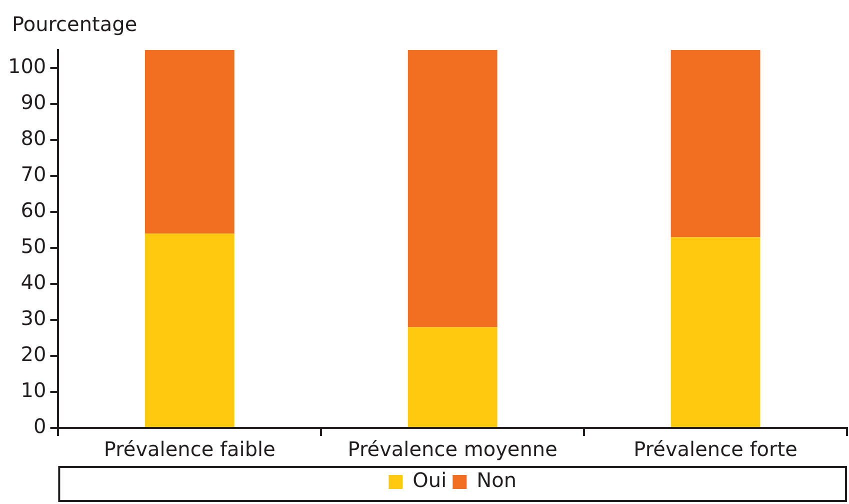 The image size is (849, 504). I want to click on y-axis-title: Pourcentage, so click(75, 24).